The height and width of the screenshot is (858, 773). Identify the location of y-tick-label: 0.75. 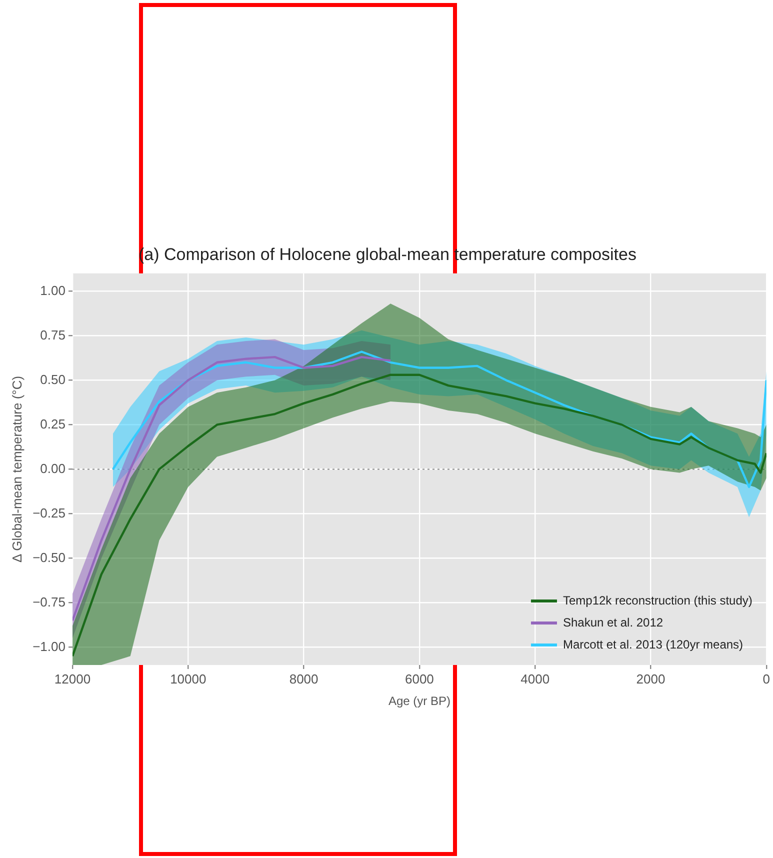
(53, 334).